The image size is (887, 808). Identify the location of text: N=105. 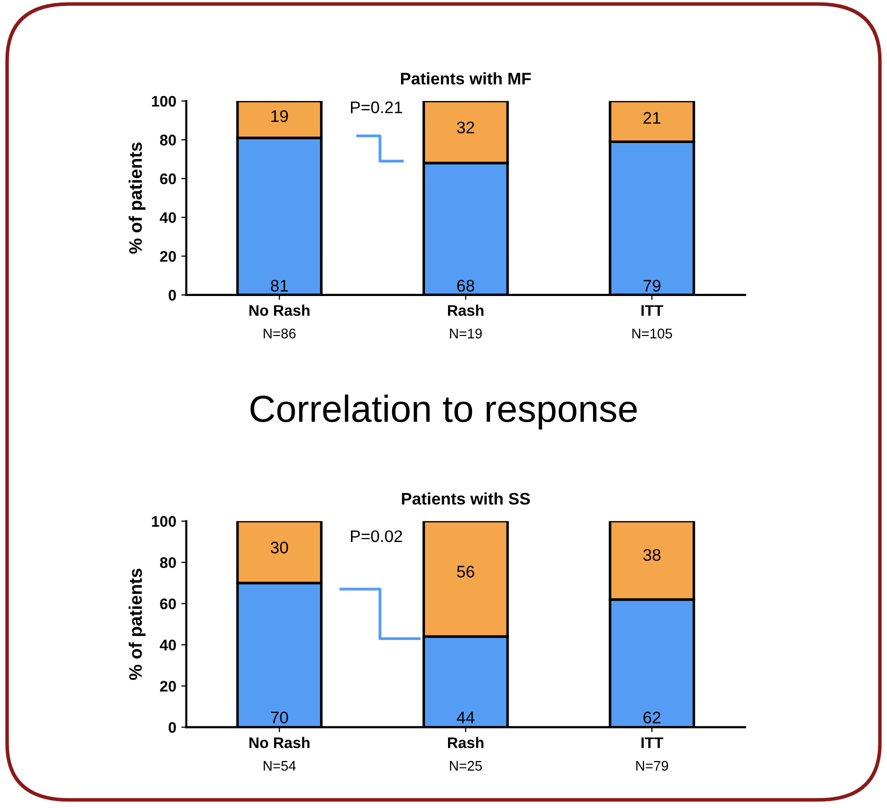
(652, 333).